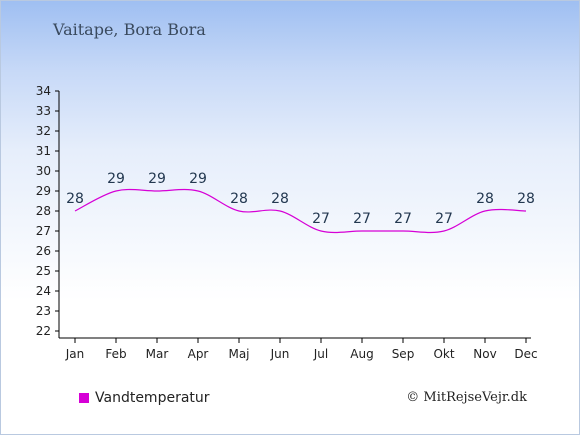 Image resolution: width=580 pixels, height=436 pixels. Describe the element at coordinates (43, 291) in the screenshot. I see `y-tick-label: 24` at that location.